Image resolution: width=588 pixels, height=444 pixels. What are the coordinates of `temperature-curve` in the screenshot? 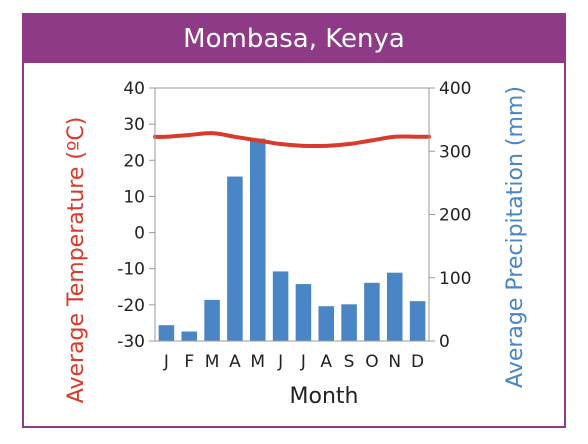 It's located at (292, 140).